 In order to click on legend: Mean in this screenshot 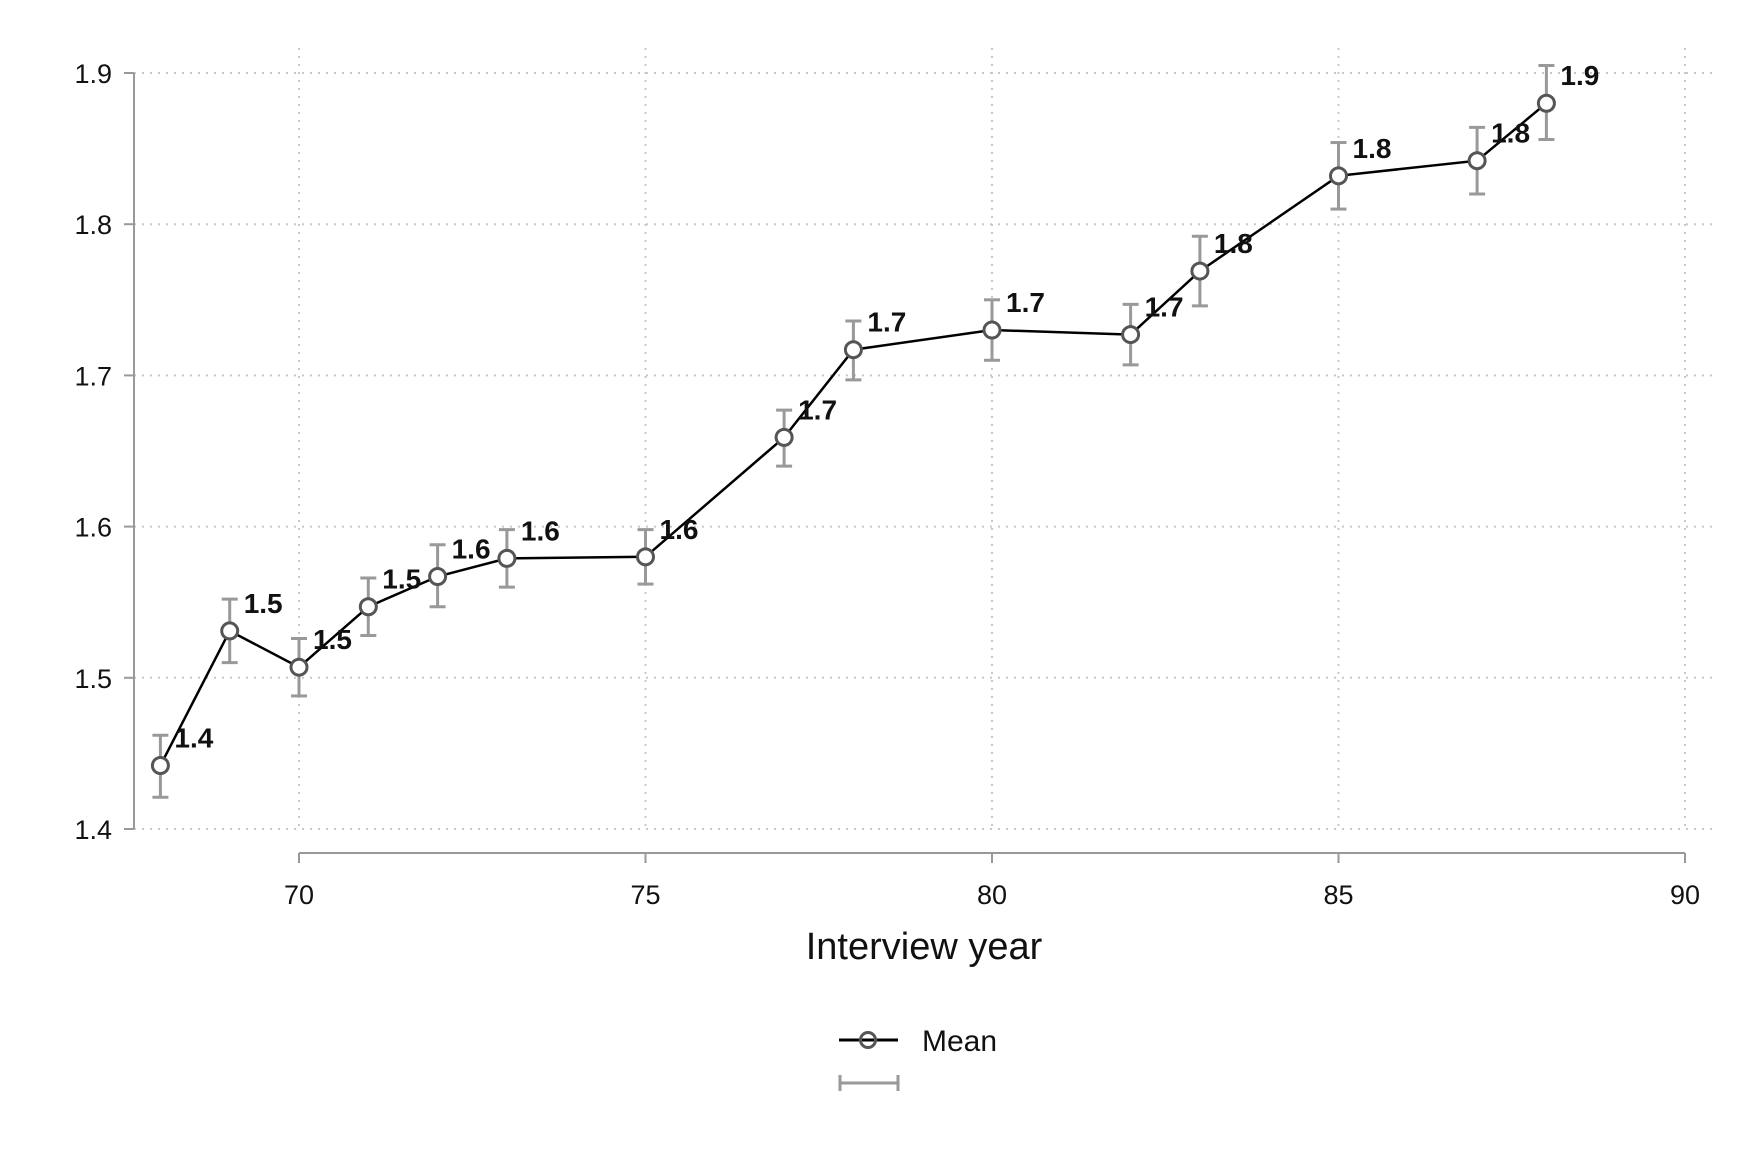, I will do `click(917, 1058)`.